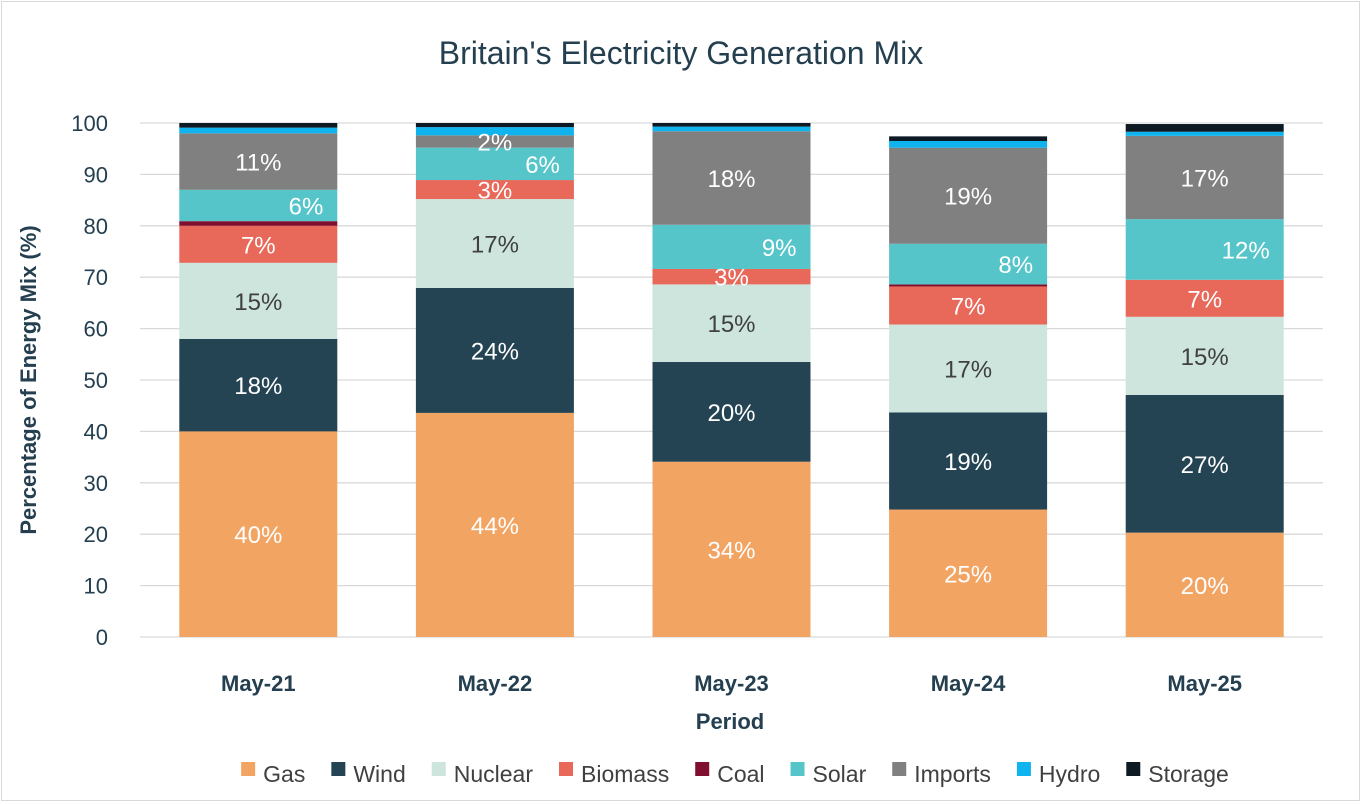  What do you see at coordinates (495, 683) in the screenshot?
I see `x-tick-label: May-22` at bounding box center [495, 683].